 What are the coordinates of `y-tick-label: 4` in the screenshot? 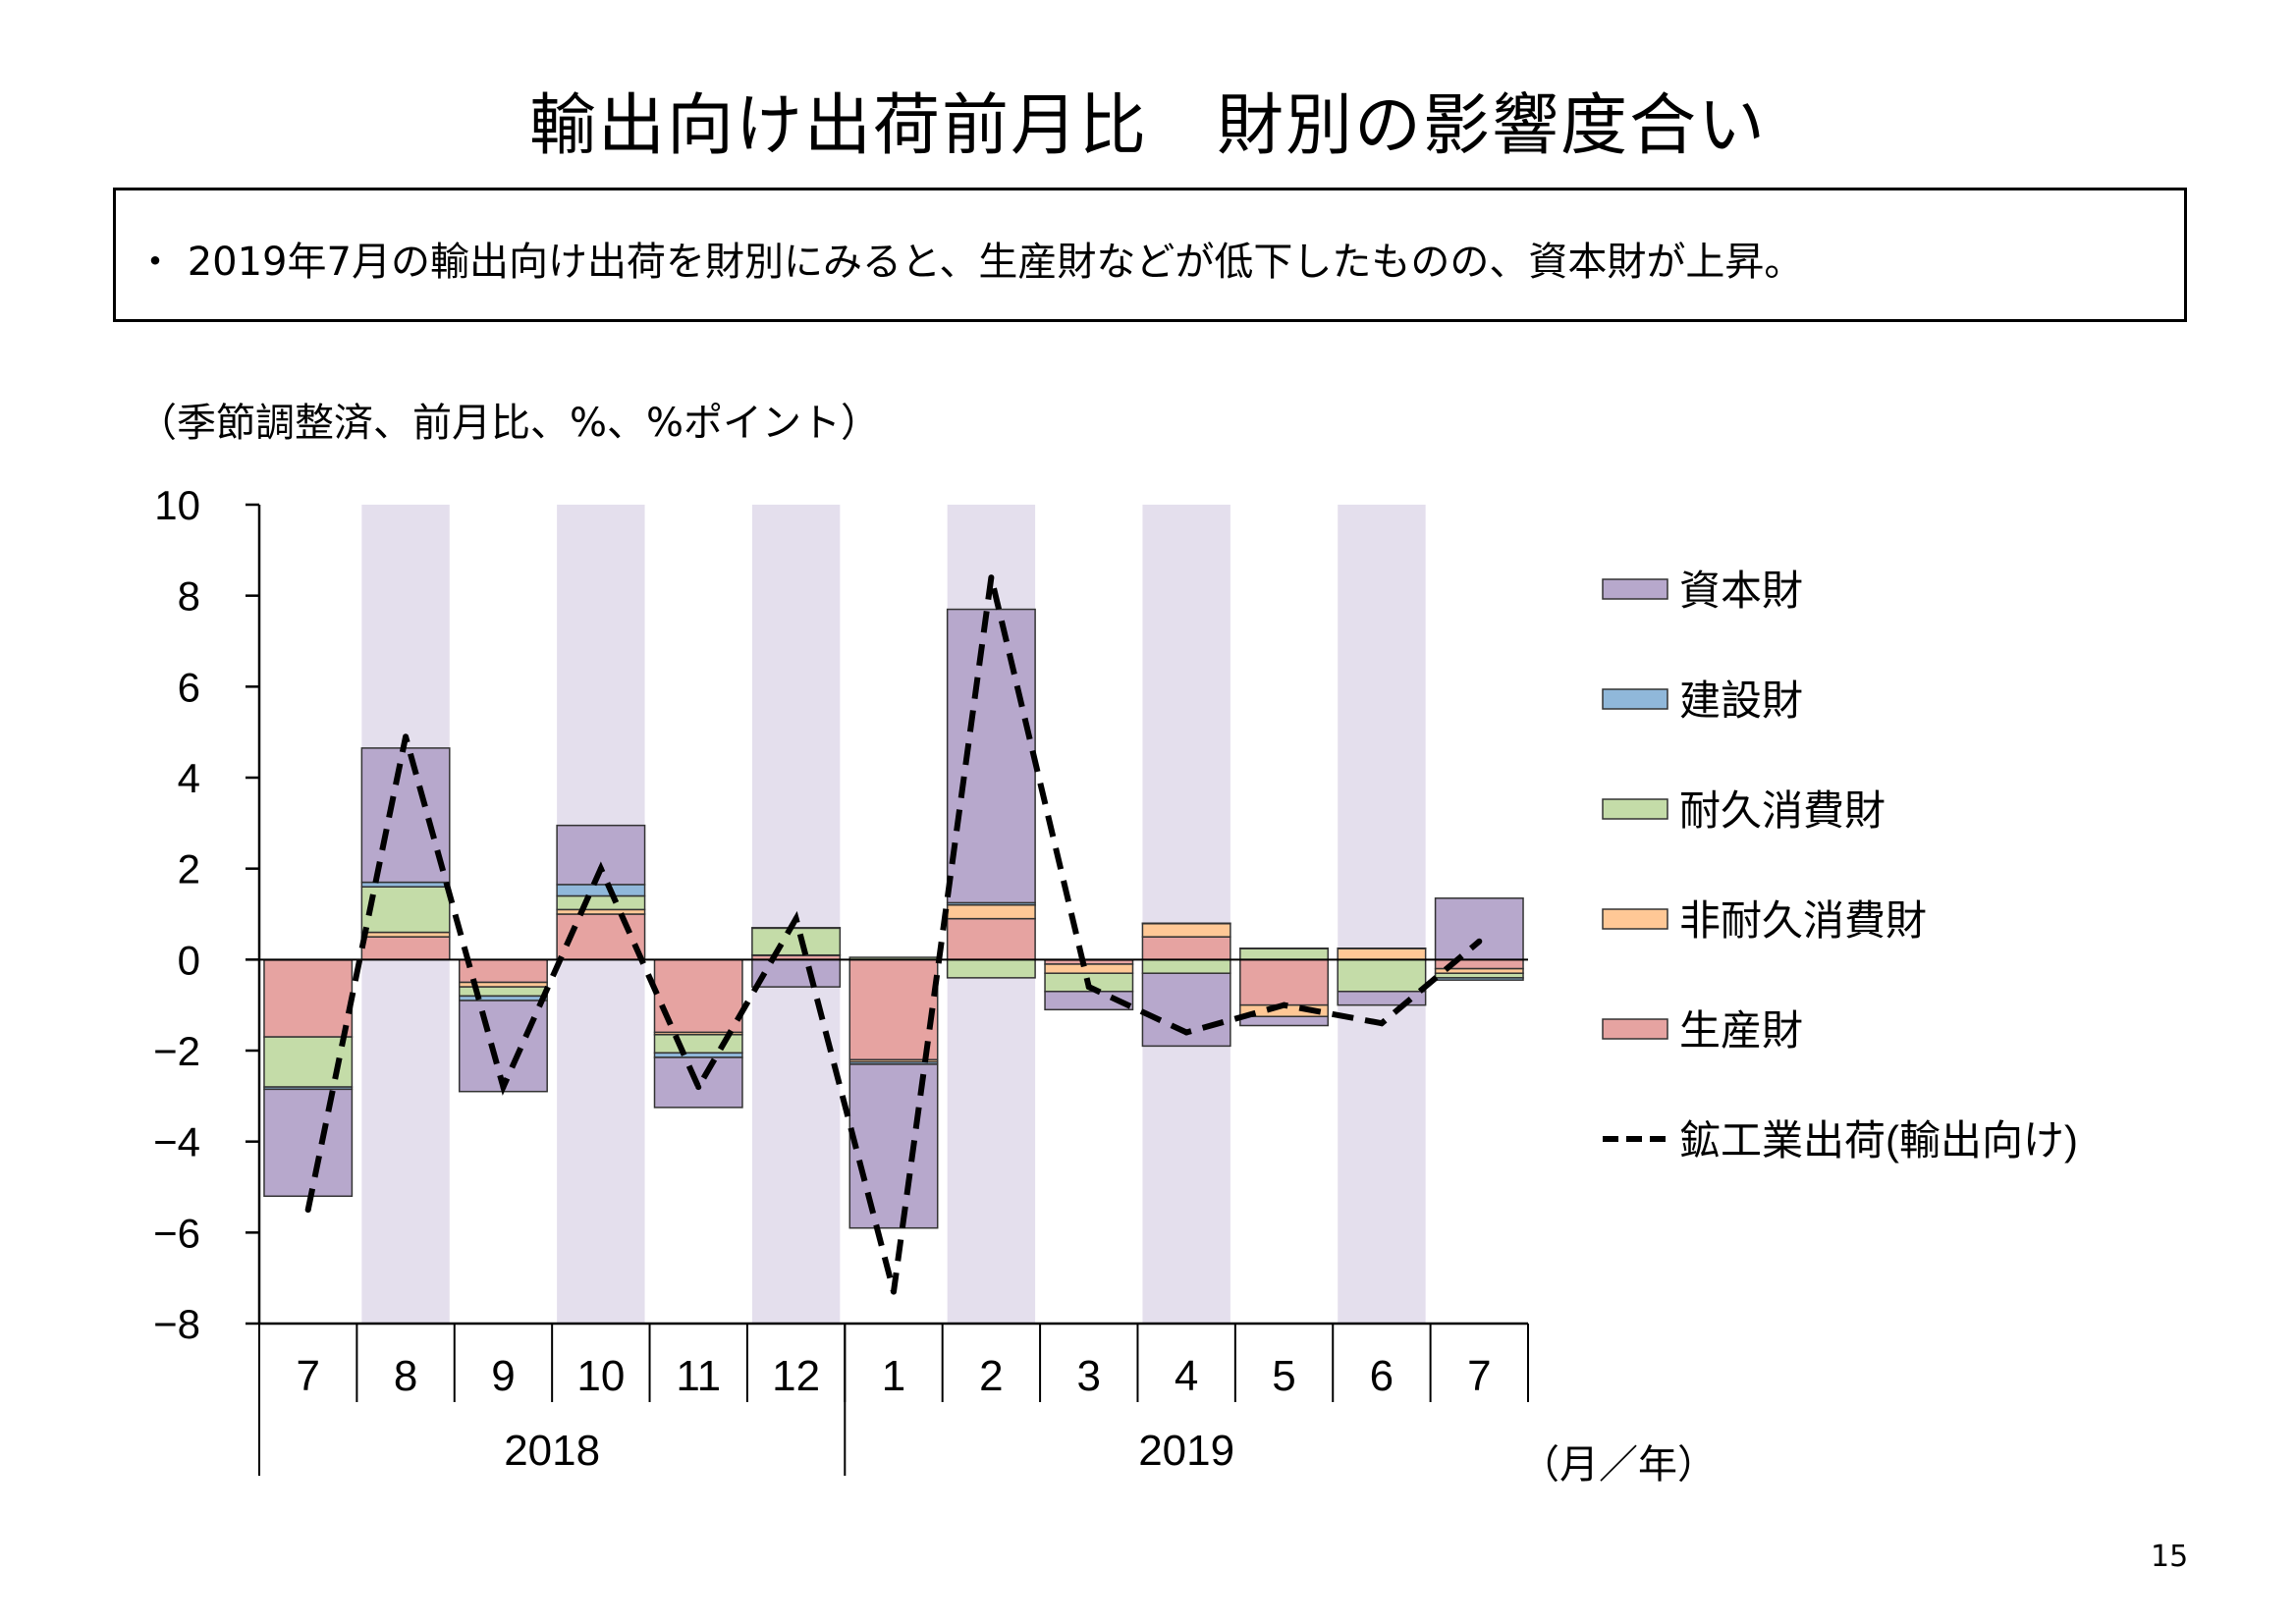 It's located at (189, 778).